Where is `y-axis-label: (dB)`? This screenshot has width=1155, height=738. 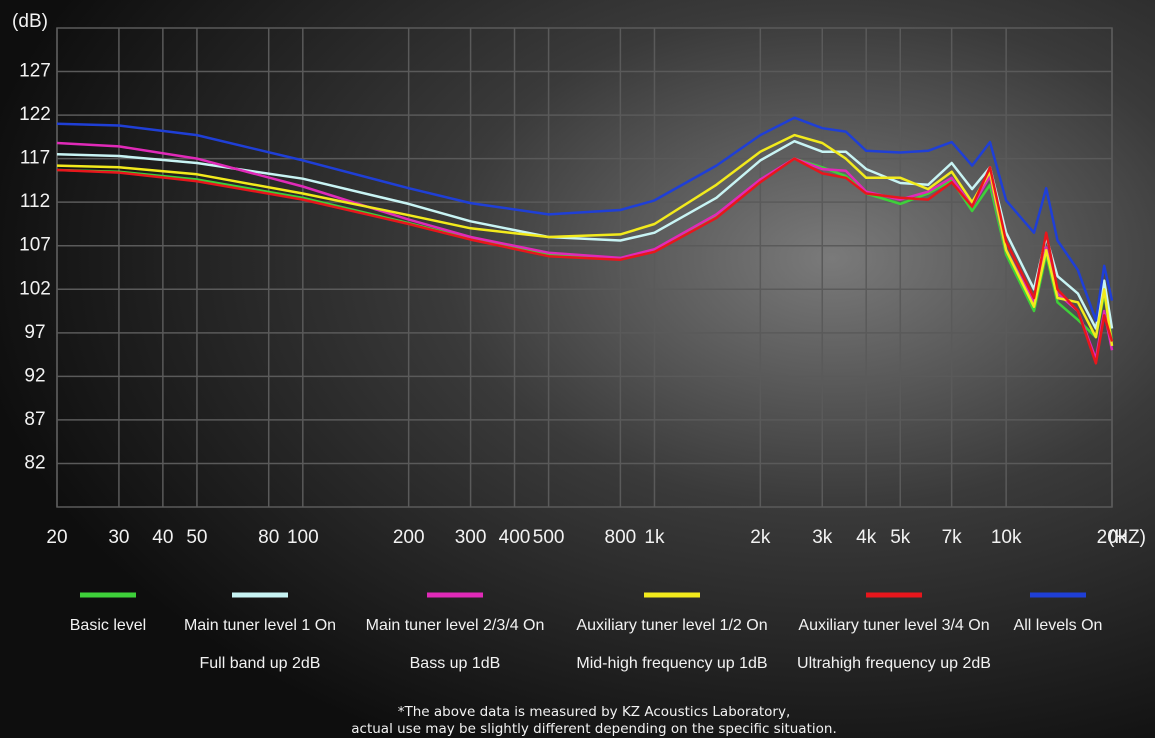
y-axis-label: (dB) is located at coordinates (30, 21).